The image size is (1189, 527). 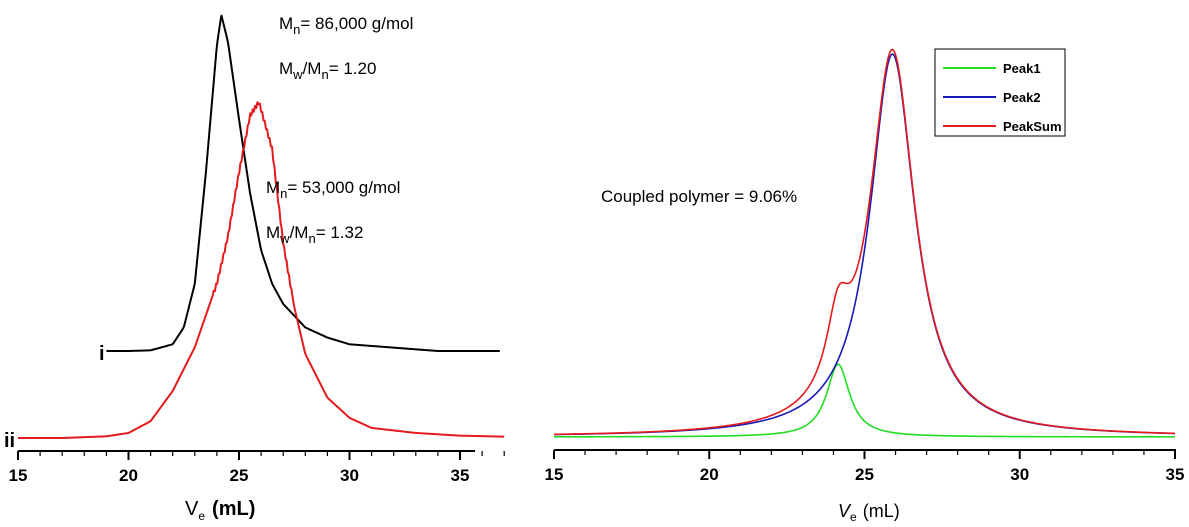 I want to click on trace-label-ii: ii, so click(x=9, y=441).